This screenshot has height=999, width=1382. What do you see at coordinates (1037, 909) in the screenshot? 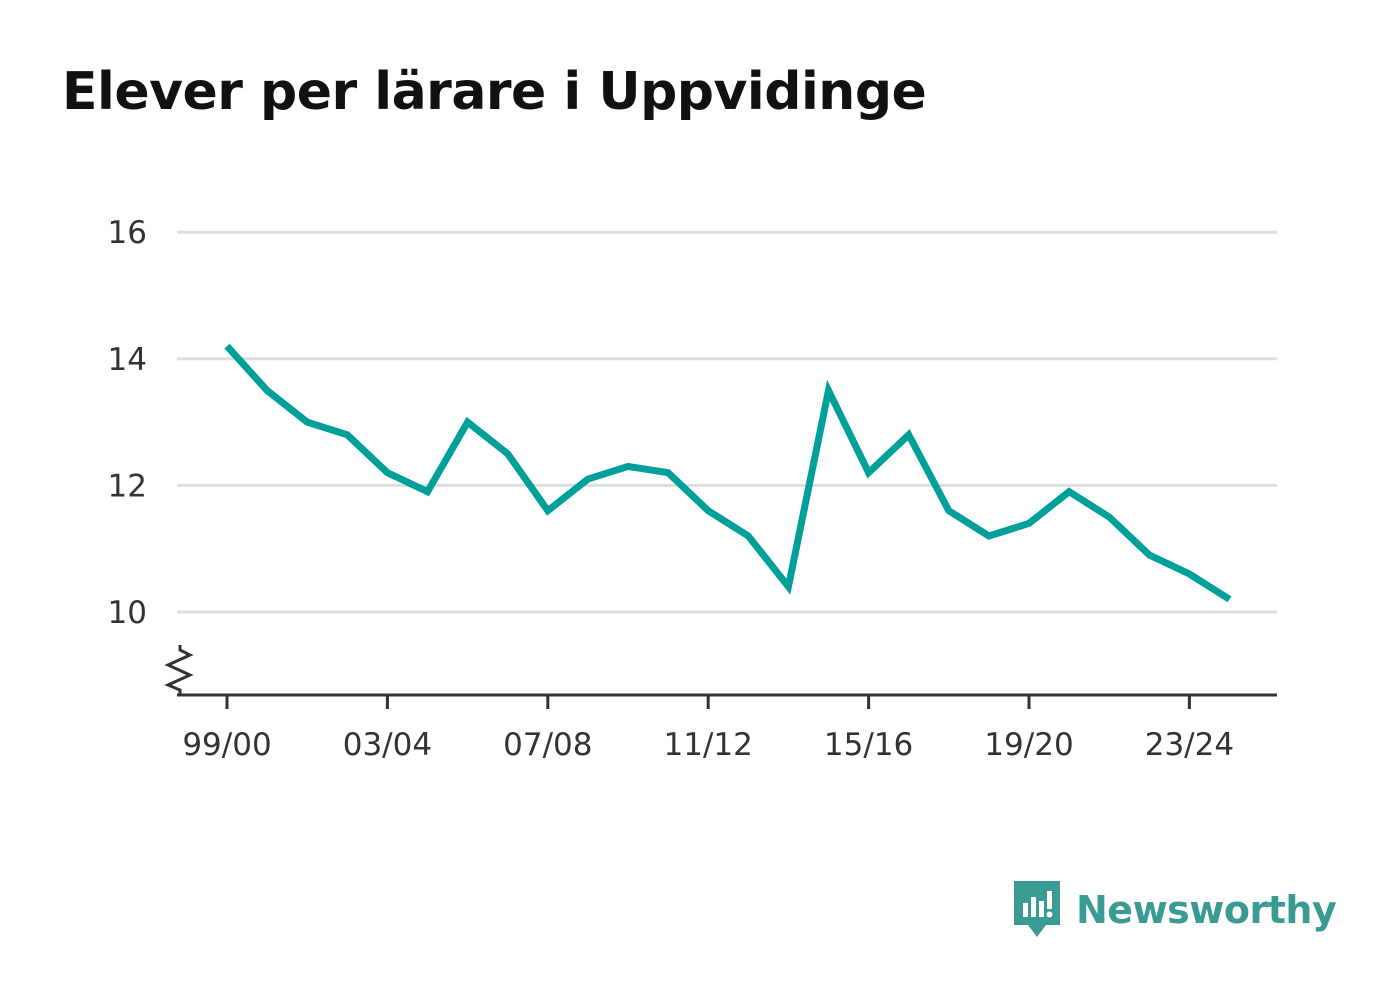
I see `newsworthy-logo-icon` at bounding box center [1037, 909].